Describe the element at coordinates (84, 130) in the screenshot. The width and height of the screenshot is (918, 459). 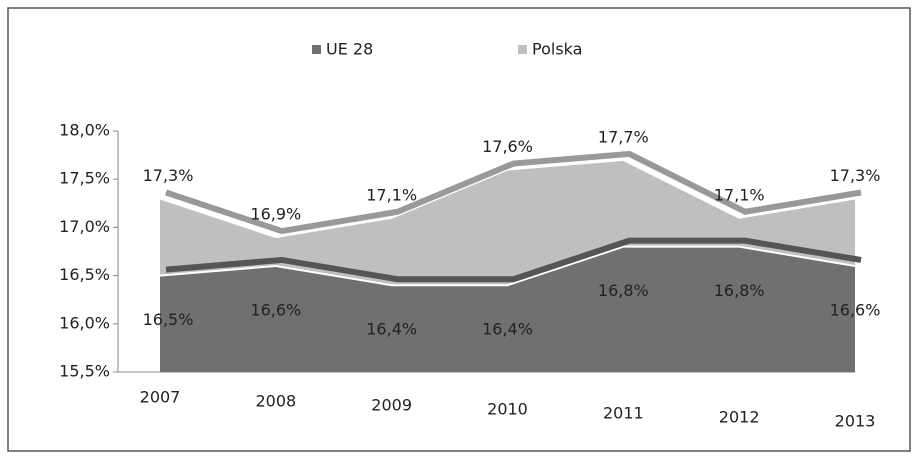
I see `y-tick-label: 18,0%` at that location.